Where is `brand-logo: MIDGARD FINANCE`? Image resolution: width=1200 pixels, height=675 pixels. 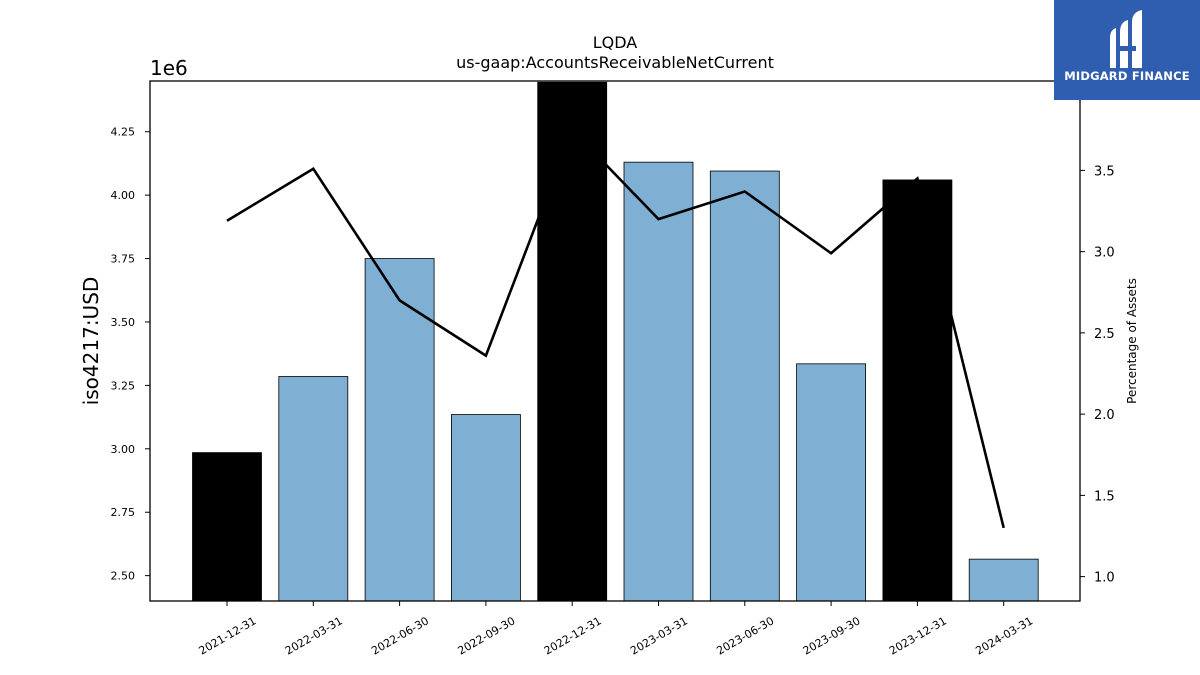 brand-logo: MIDGARD FINANCE is located at coordinates (1127, 50).